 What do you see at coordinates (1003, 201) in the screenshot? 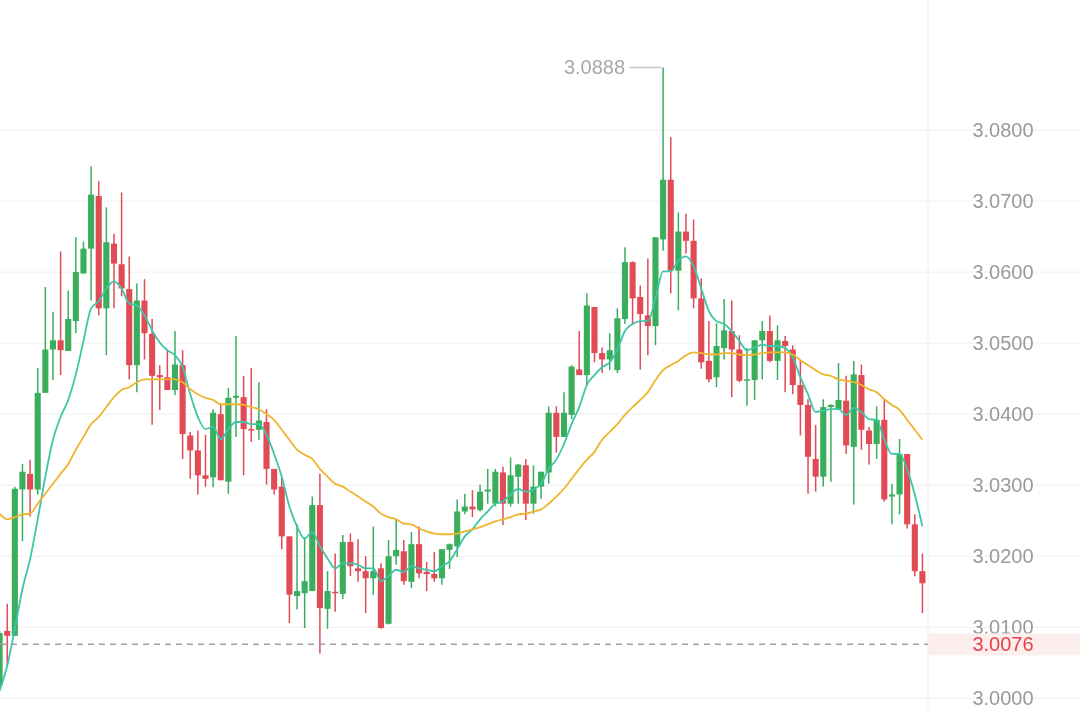
I see `y-tick-label: 3.0700` at bounding box center [1003, 201].